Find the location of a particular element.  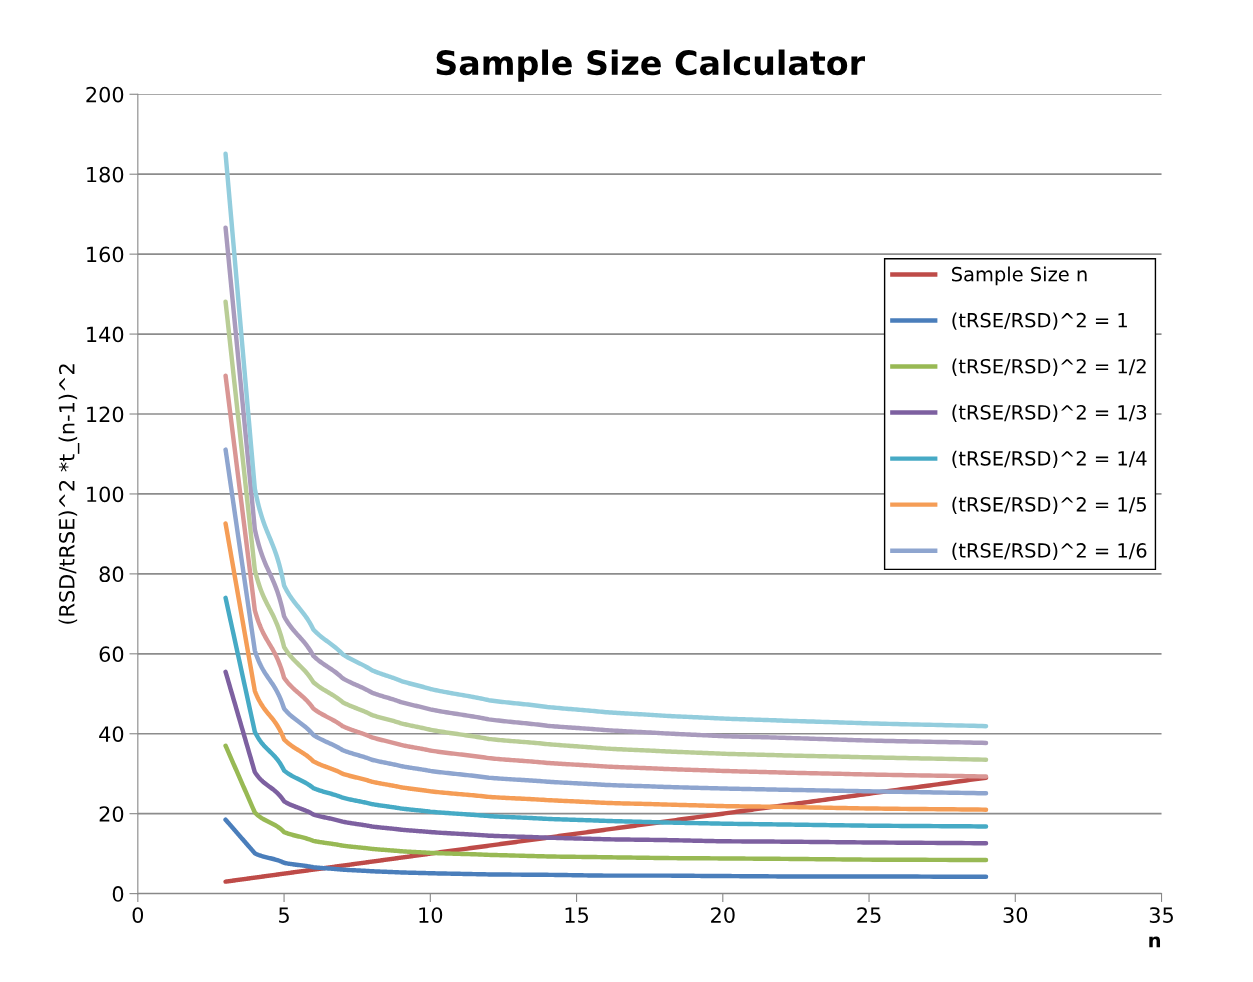

x-tick-label: 10 is located at coordinates (431, 915).